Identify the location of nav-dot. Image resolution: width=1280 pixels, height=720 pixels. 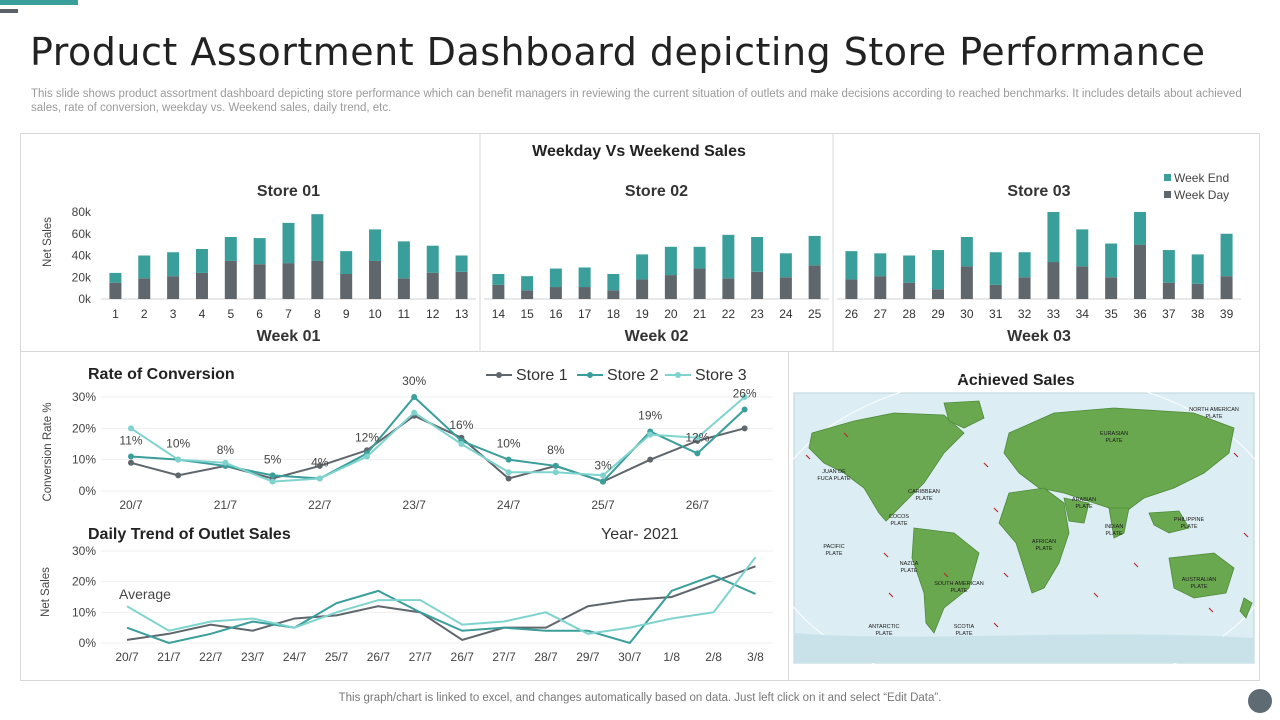
(1260, 701).